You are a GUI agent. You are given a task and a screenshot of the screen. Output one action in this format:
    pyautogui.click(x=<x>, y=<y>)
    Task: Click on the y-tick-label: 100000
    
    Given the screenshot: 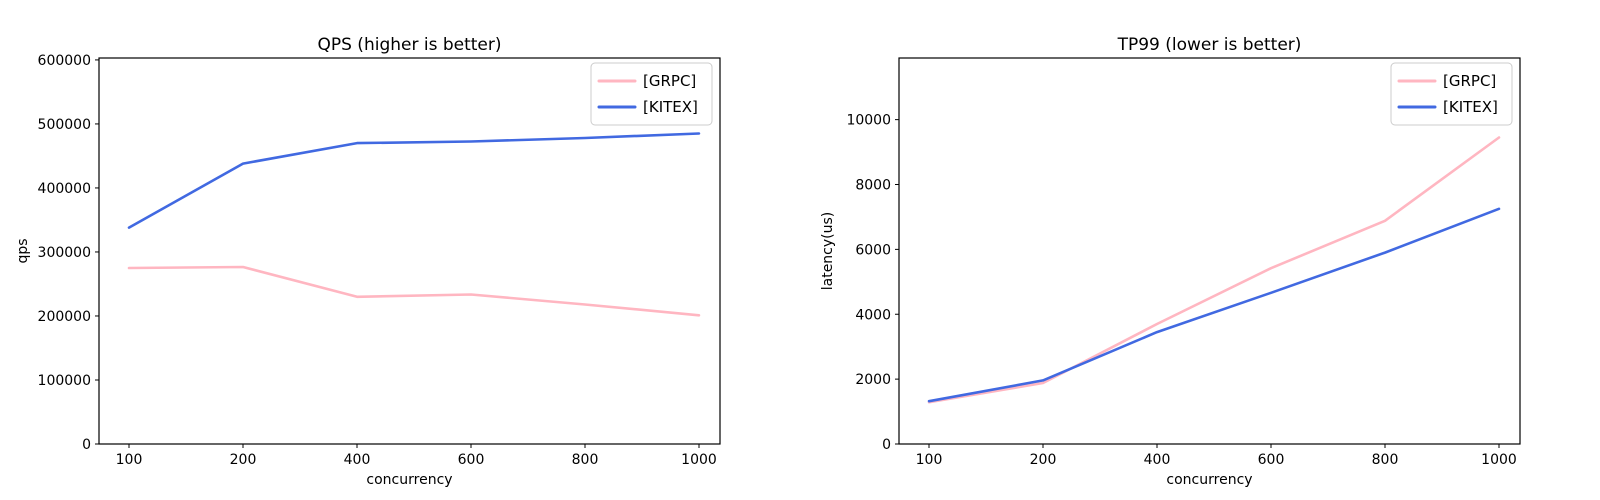 What is the action you would take?
    pyautogui.click(x=64, y=381)
    